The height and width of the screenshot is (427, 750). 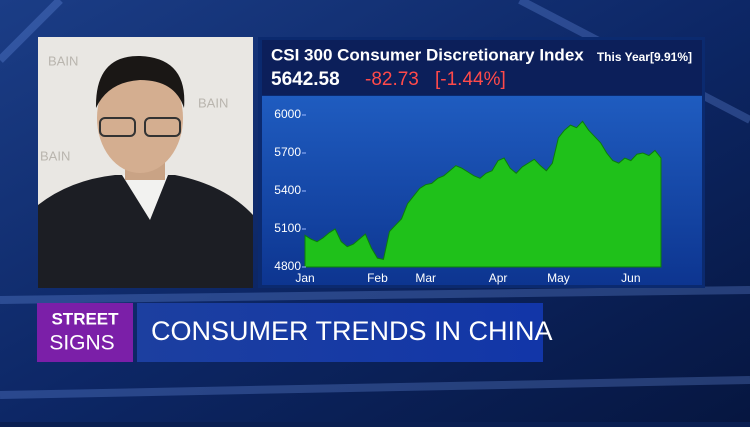 I want to click on x-tick-label: Feb, so click(x=377, y=278).